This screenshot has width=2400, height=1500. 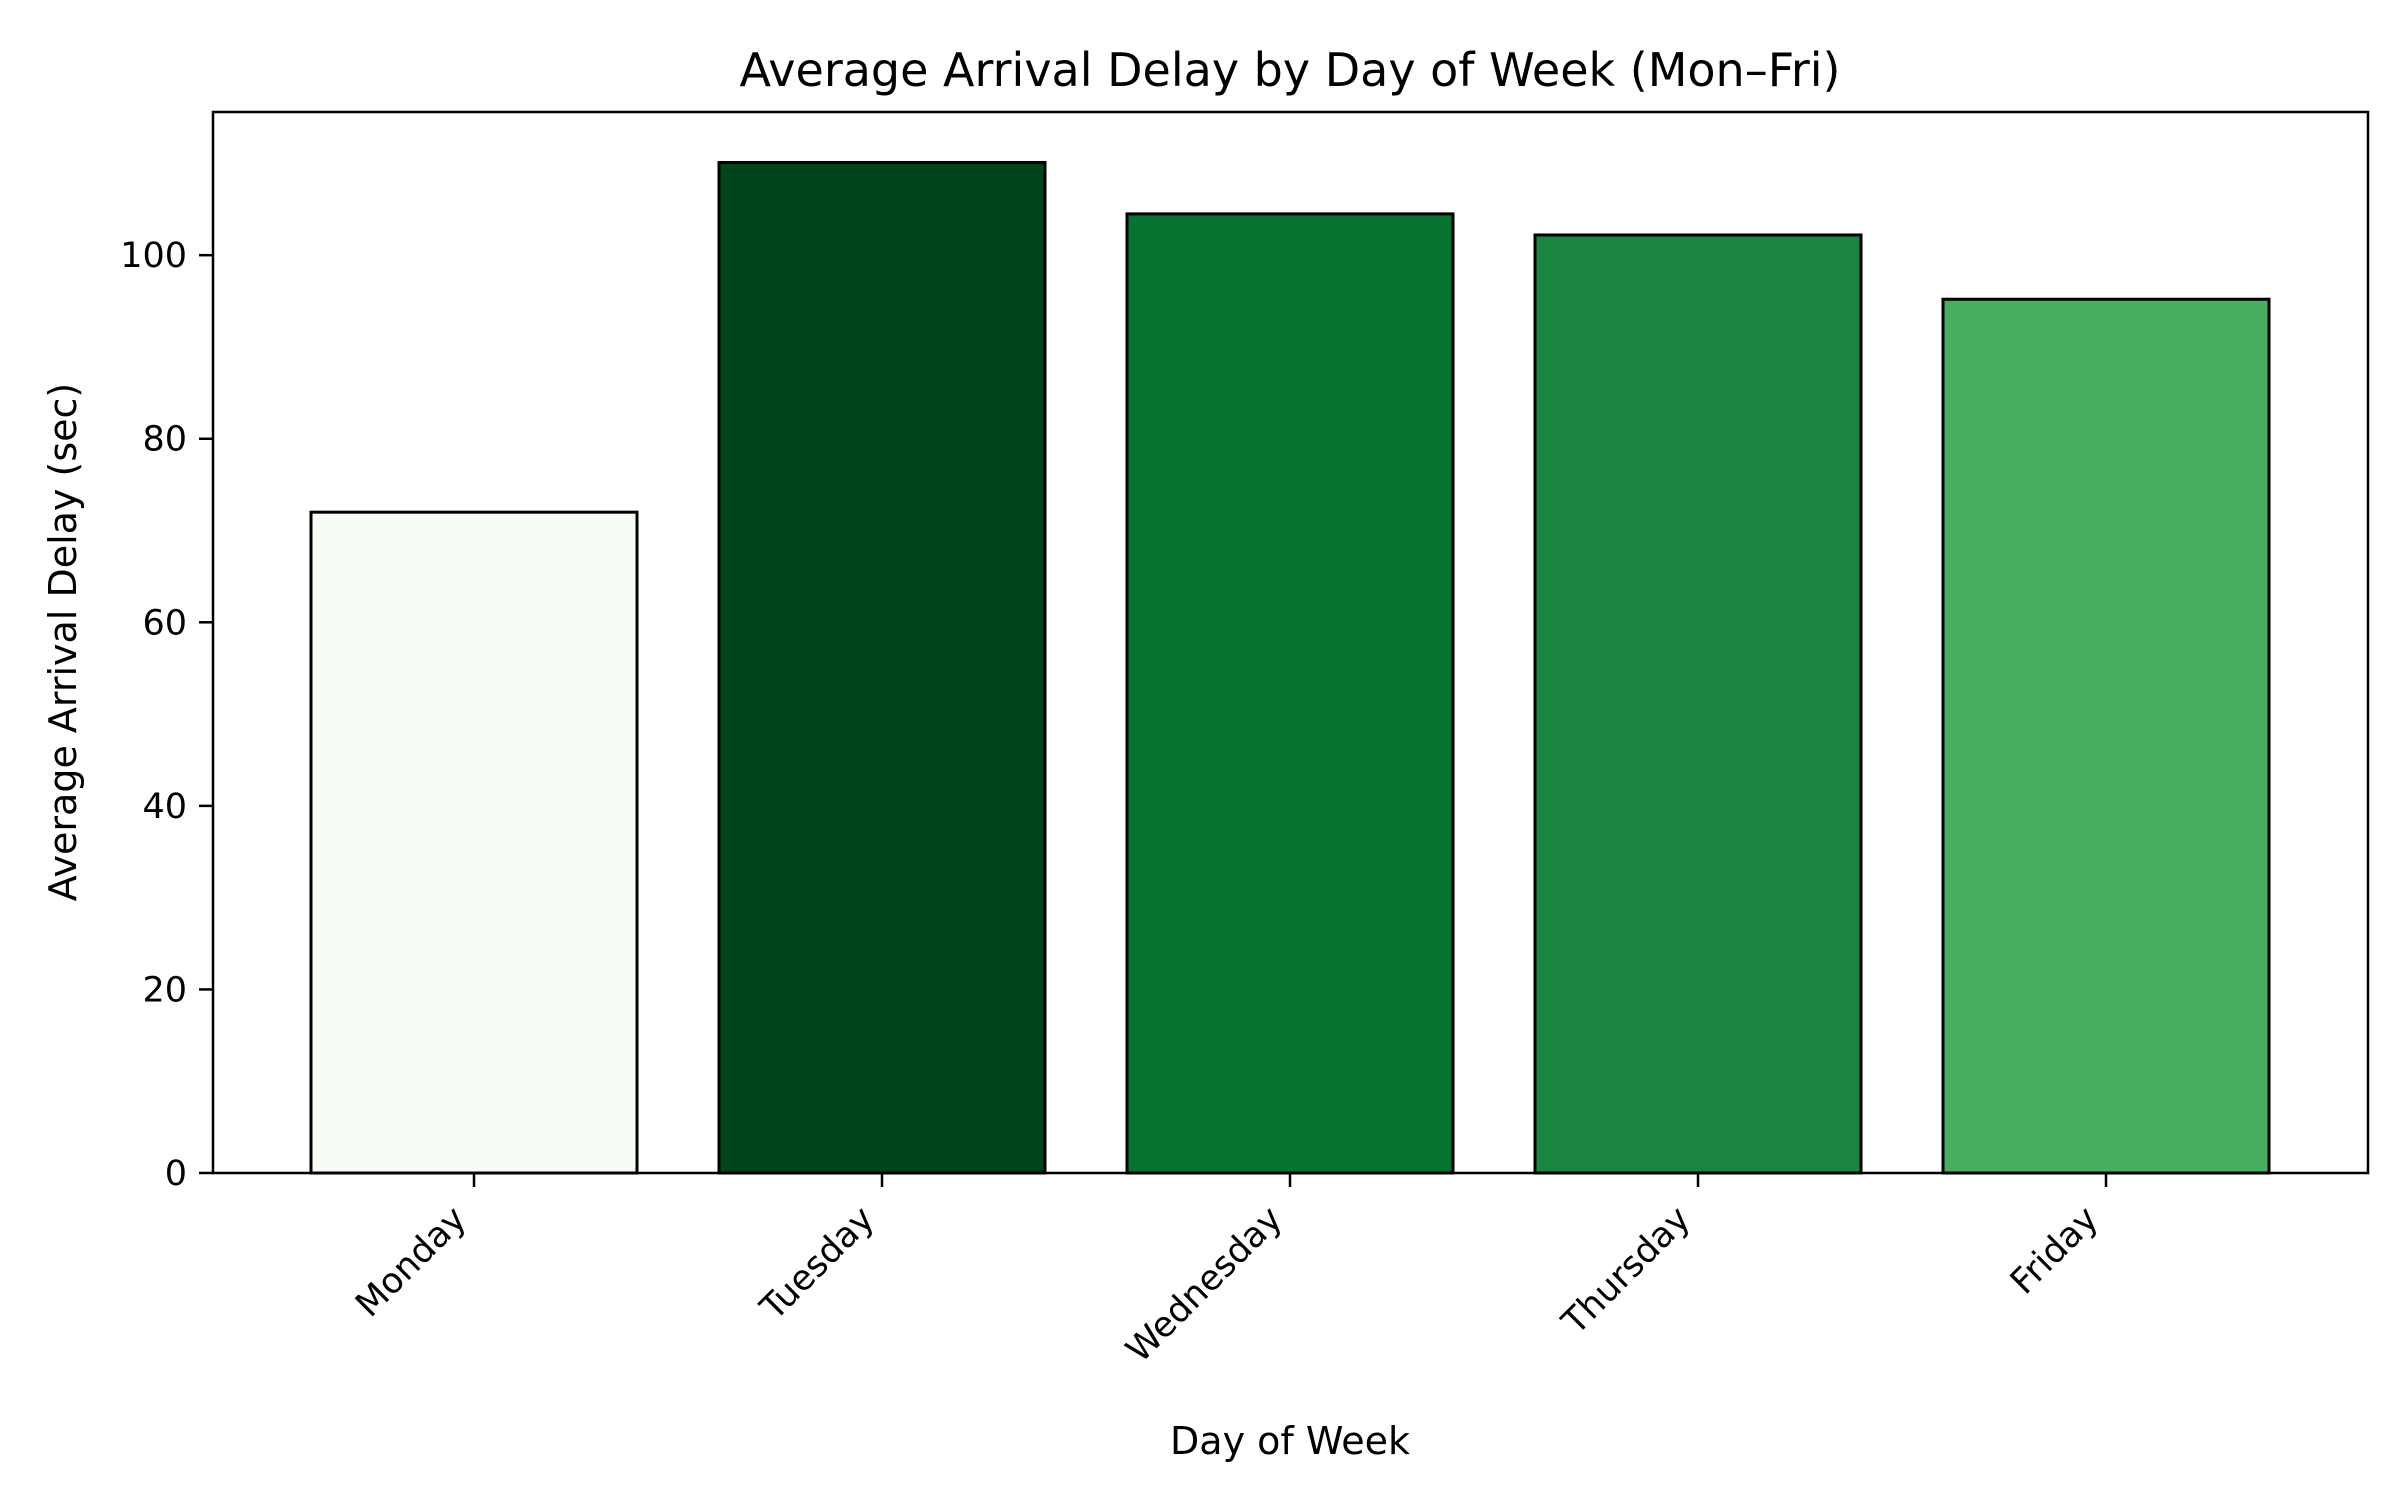 I want to click on x-tick-label-monday: Monday, so click(x=411, y=1262).